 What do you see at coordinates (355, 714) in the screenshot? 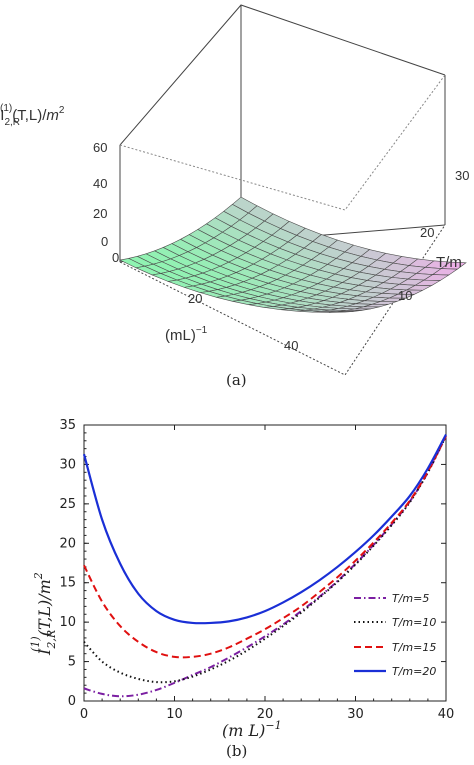
I see `x-tick-label: 30` at bounding box center [355, 714].